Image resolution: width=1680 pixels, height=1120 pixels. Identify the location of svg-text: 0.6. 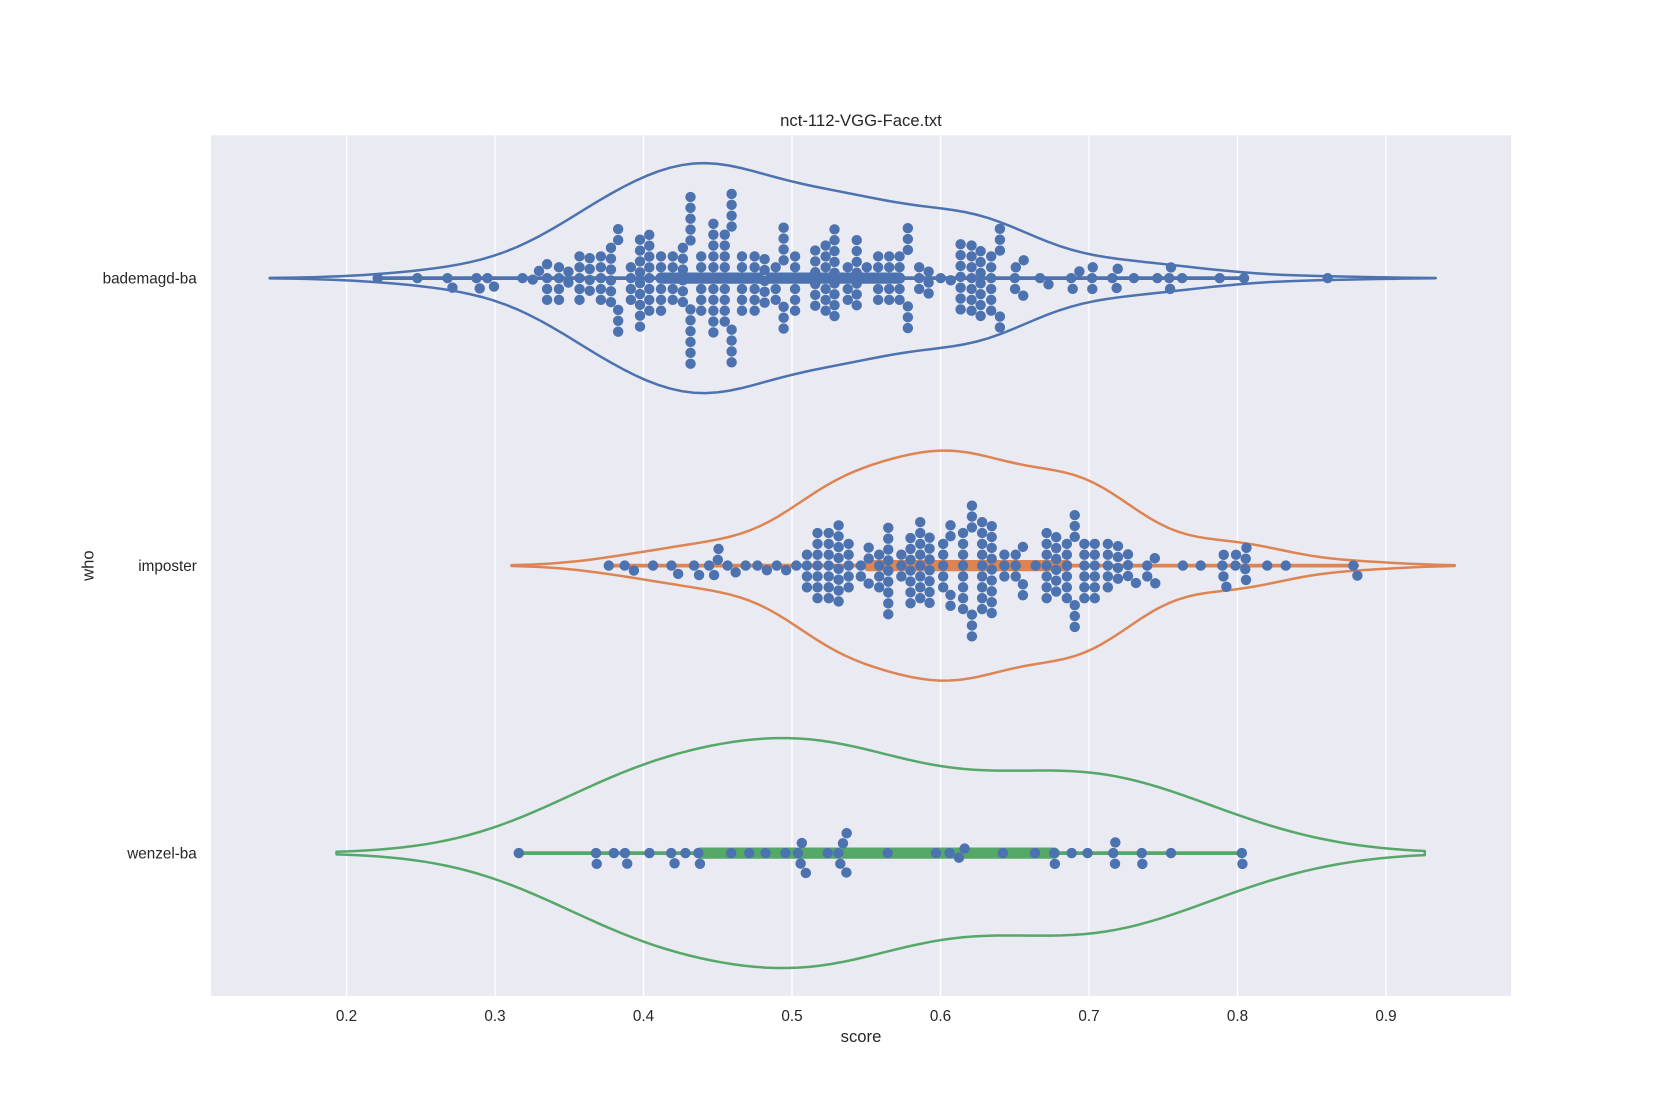
(940, 1016).